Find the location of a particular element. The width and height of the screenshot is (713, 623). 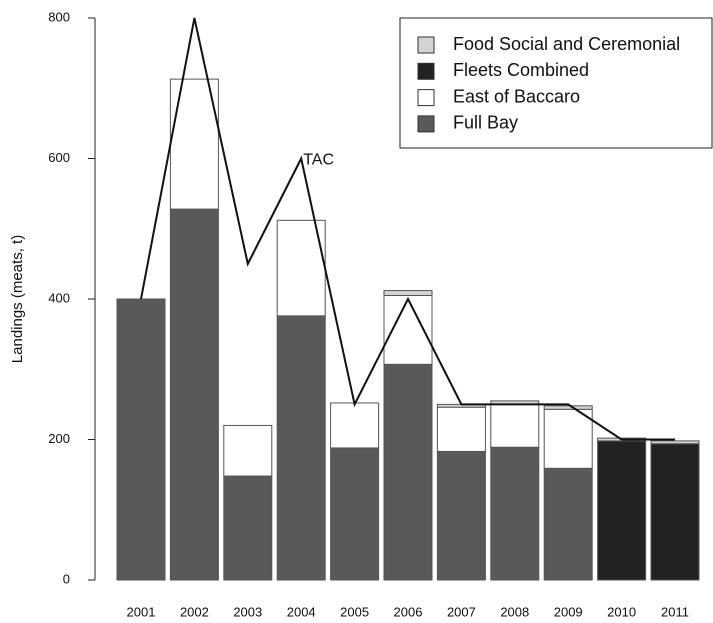

y-tick-label: 800 is located at coordinates (59, 16).